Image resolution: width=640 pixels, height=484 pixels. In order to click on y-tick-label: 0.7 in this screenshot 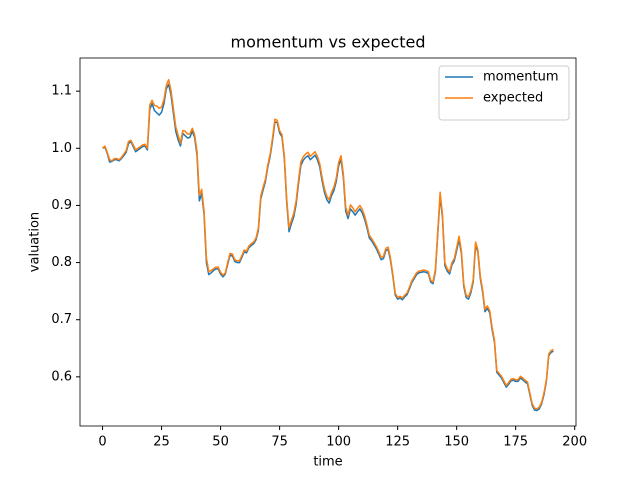, I will do `click(61, 319)`.